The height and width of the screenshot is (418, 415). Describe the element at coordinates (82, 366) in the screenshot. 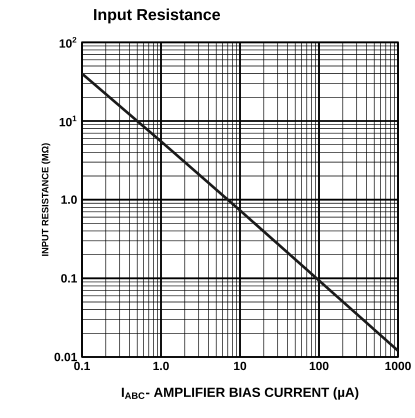

I see `x-tick-label: 0.1` at that location.